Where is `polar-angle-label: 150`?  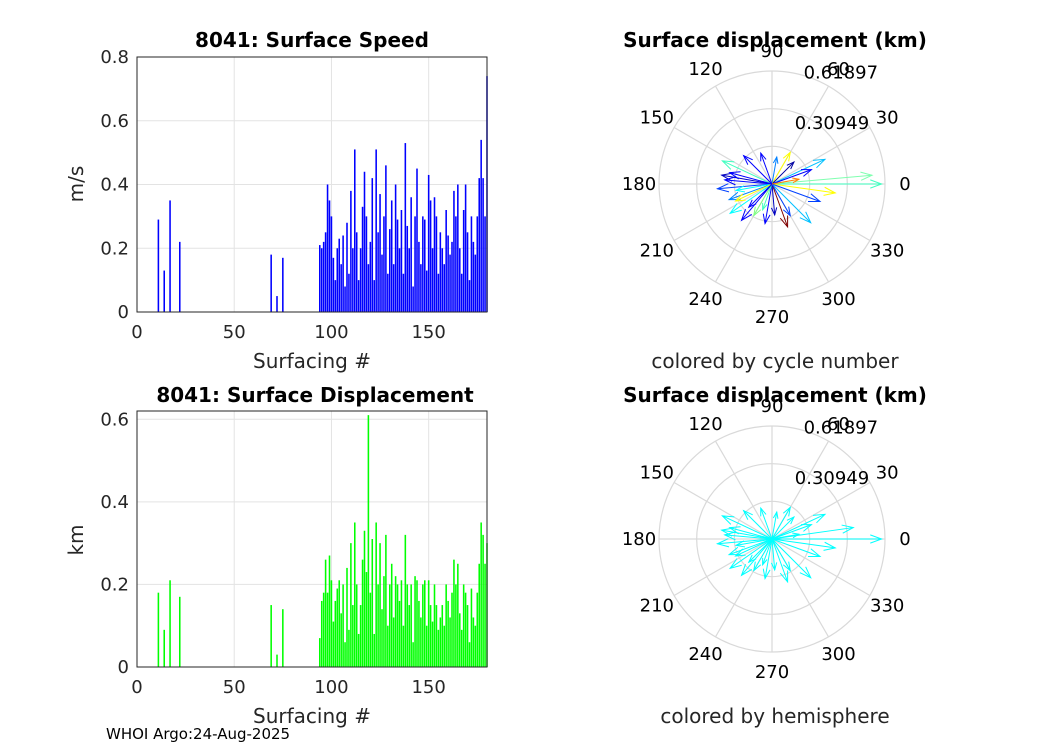 polar-angle-label: 150 is located at coordinates (657, 473).